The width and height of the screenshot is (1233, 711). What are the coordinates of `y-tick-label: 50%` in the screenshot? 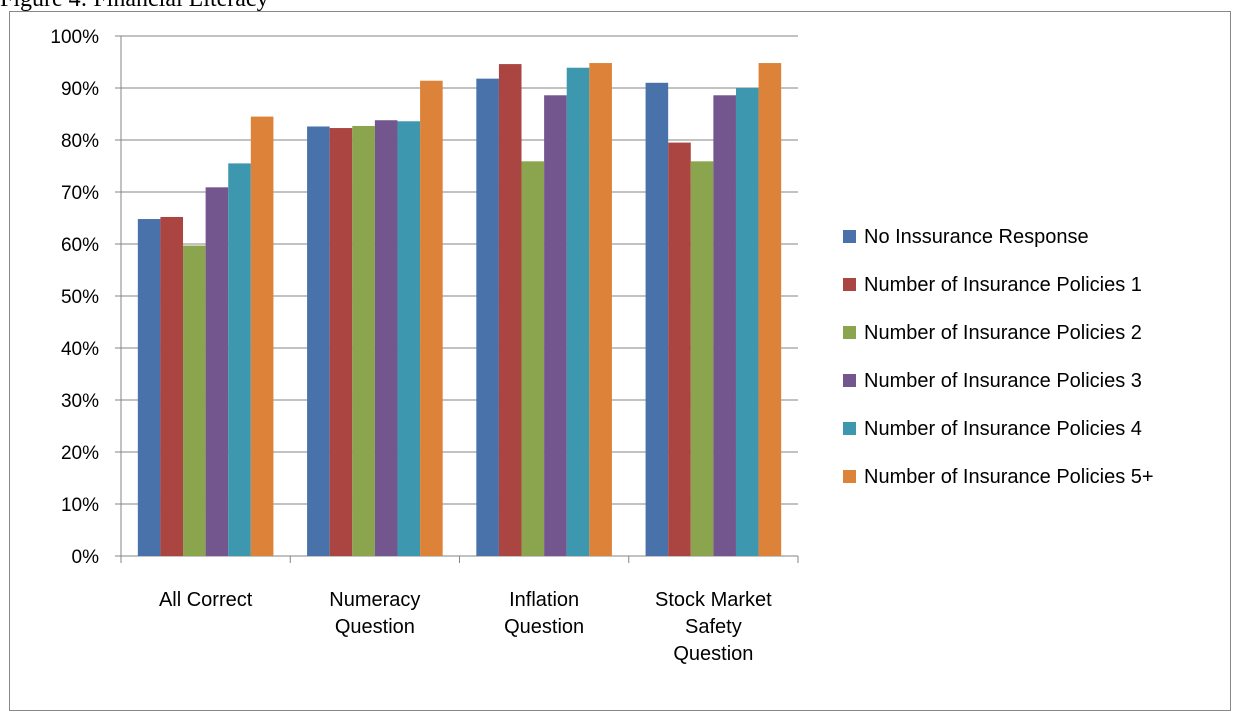 It's located at (80, 297).